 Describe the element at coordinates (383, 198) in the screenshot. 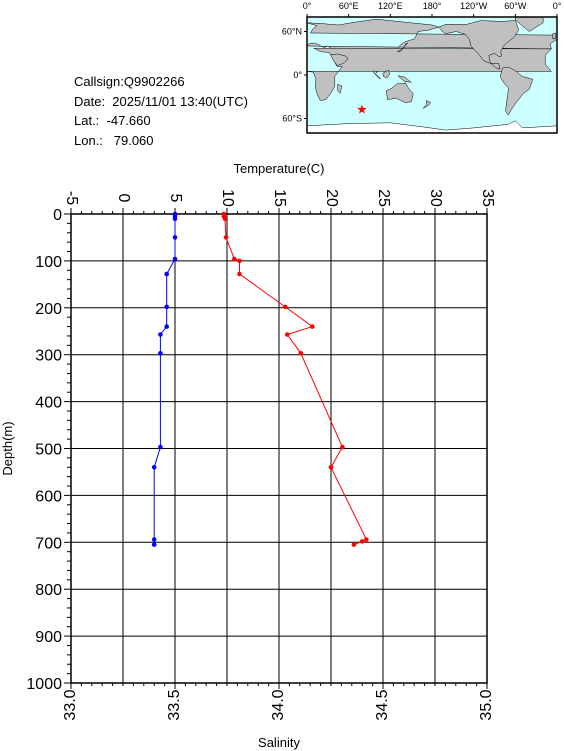

I see `temperature-tick-label: 25` at that location.